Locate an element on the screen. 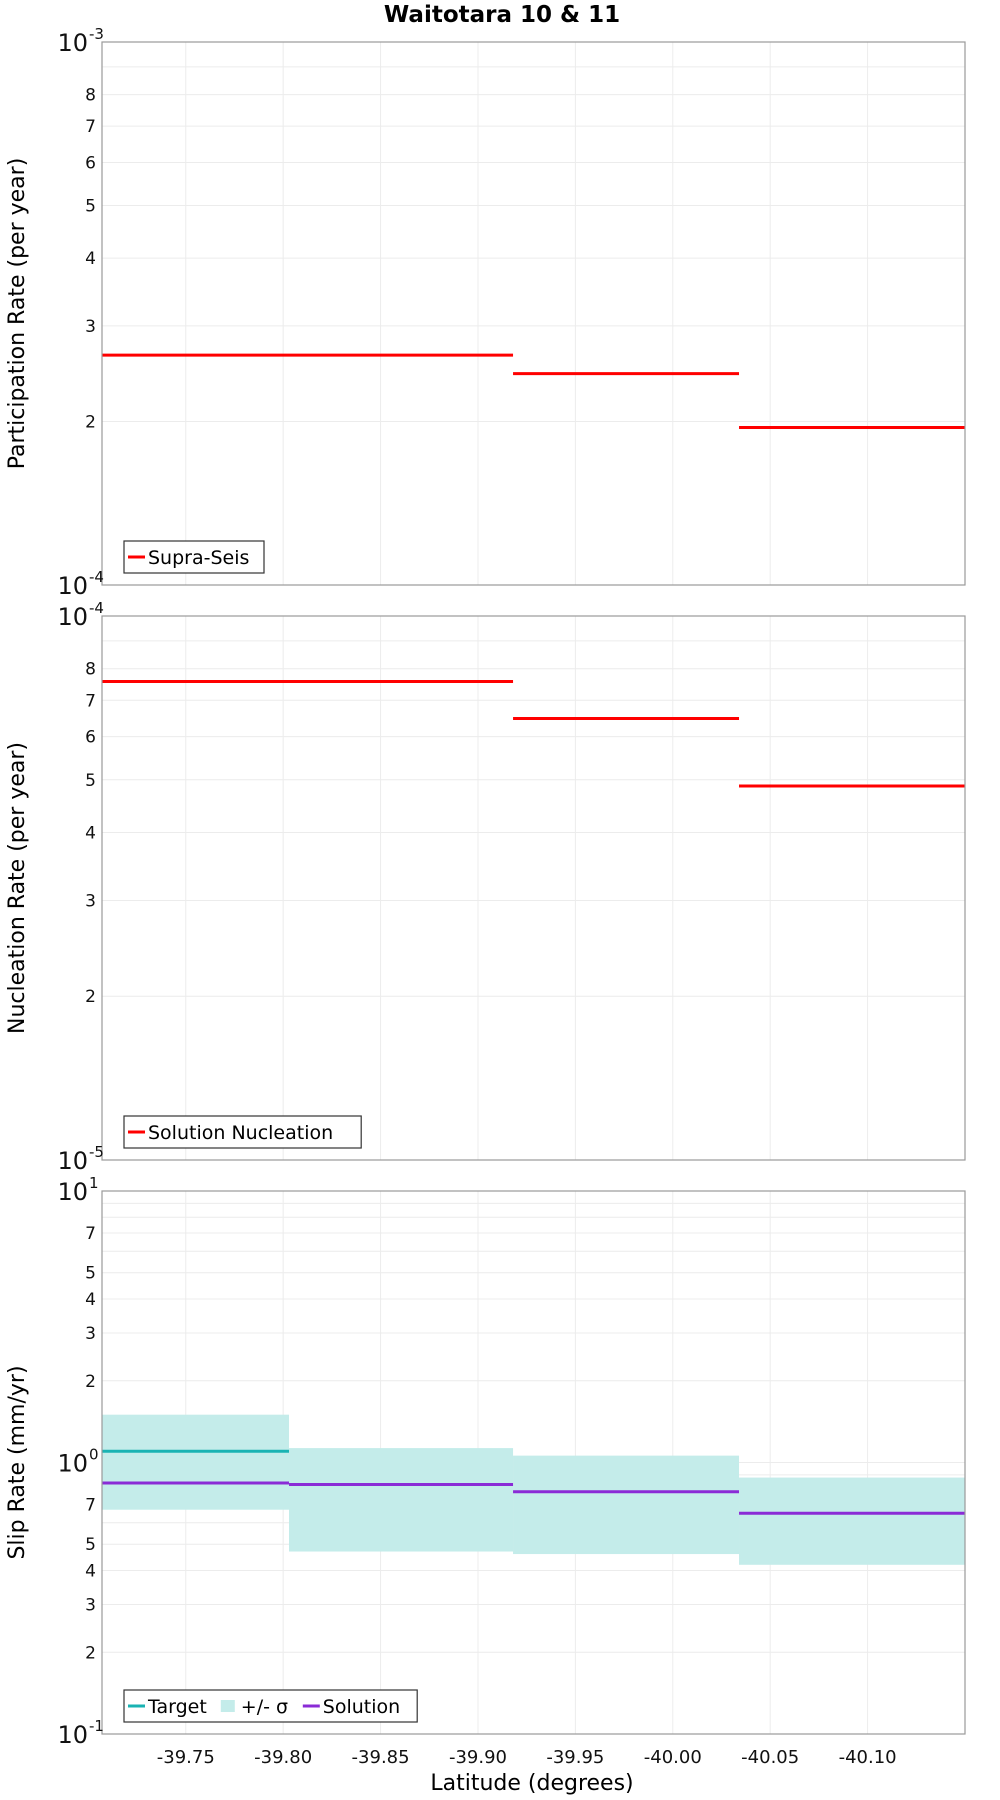 The height and width of the screenshot is (1800, 1000). chart-title: Waitotara 10 & 11 is located at coordinates (502, 15).